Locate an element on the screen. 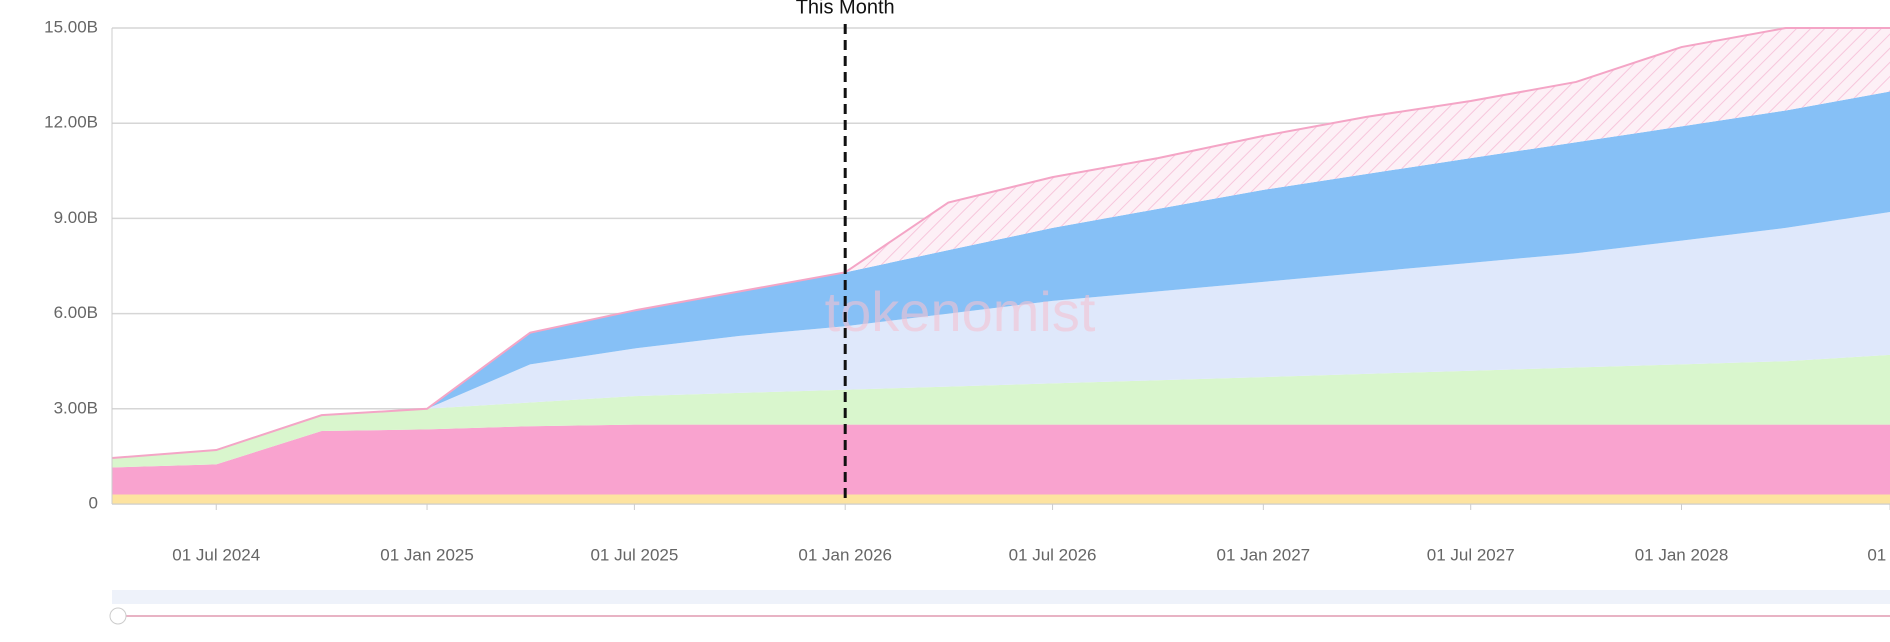 Image resolution: width=1890 pixels, height=642 pixels. y-tick-label: 3.00B is located at coordinates (76, 407).